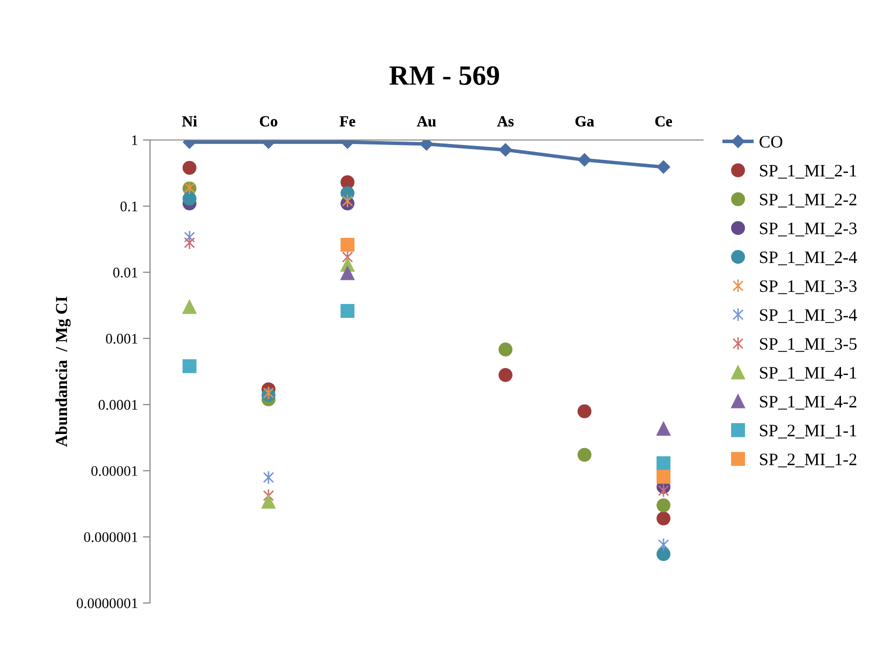 The image size is (889, 671). Describe the element at coordinates (348, 121) in the screenshot. I see `x-tick-label: Fe` at that location.